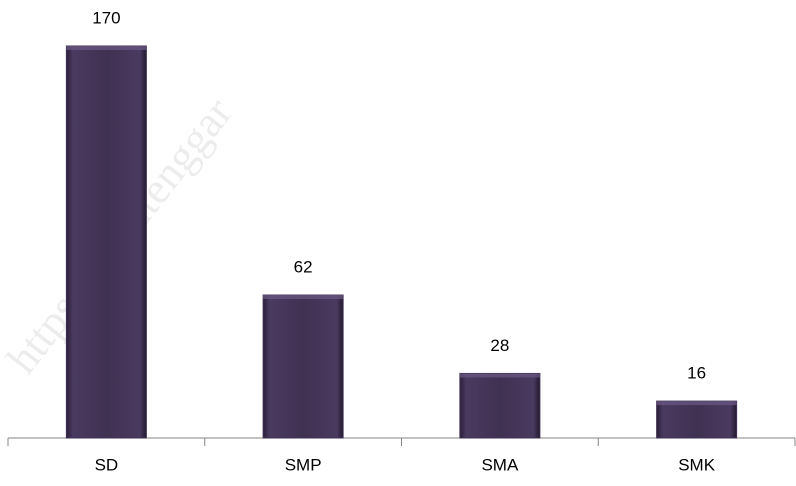 Image resolution: width=796 pixels, height=486 pixels. Describe the element at coordinates (499, 345) in the screenshot. I see `data-label: 28` at that location.